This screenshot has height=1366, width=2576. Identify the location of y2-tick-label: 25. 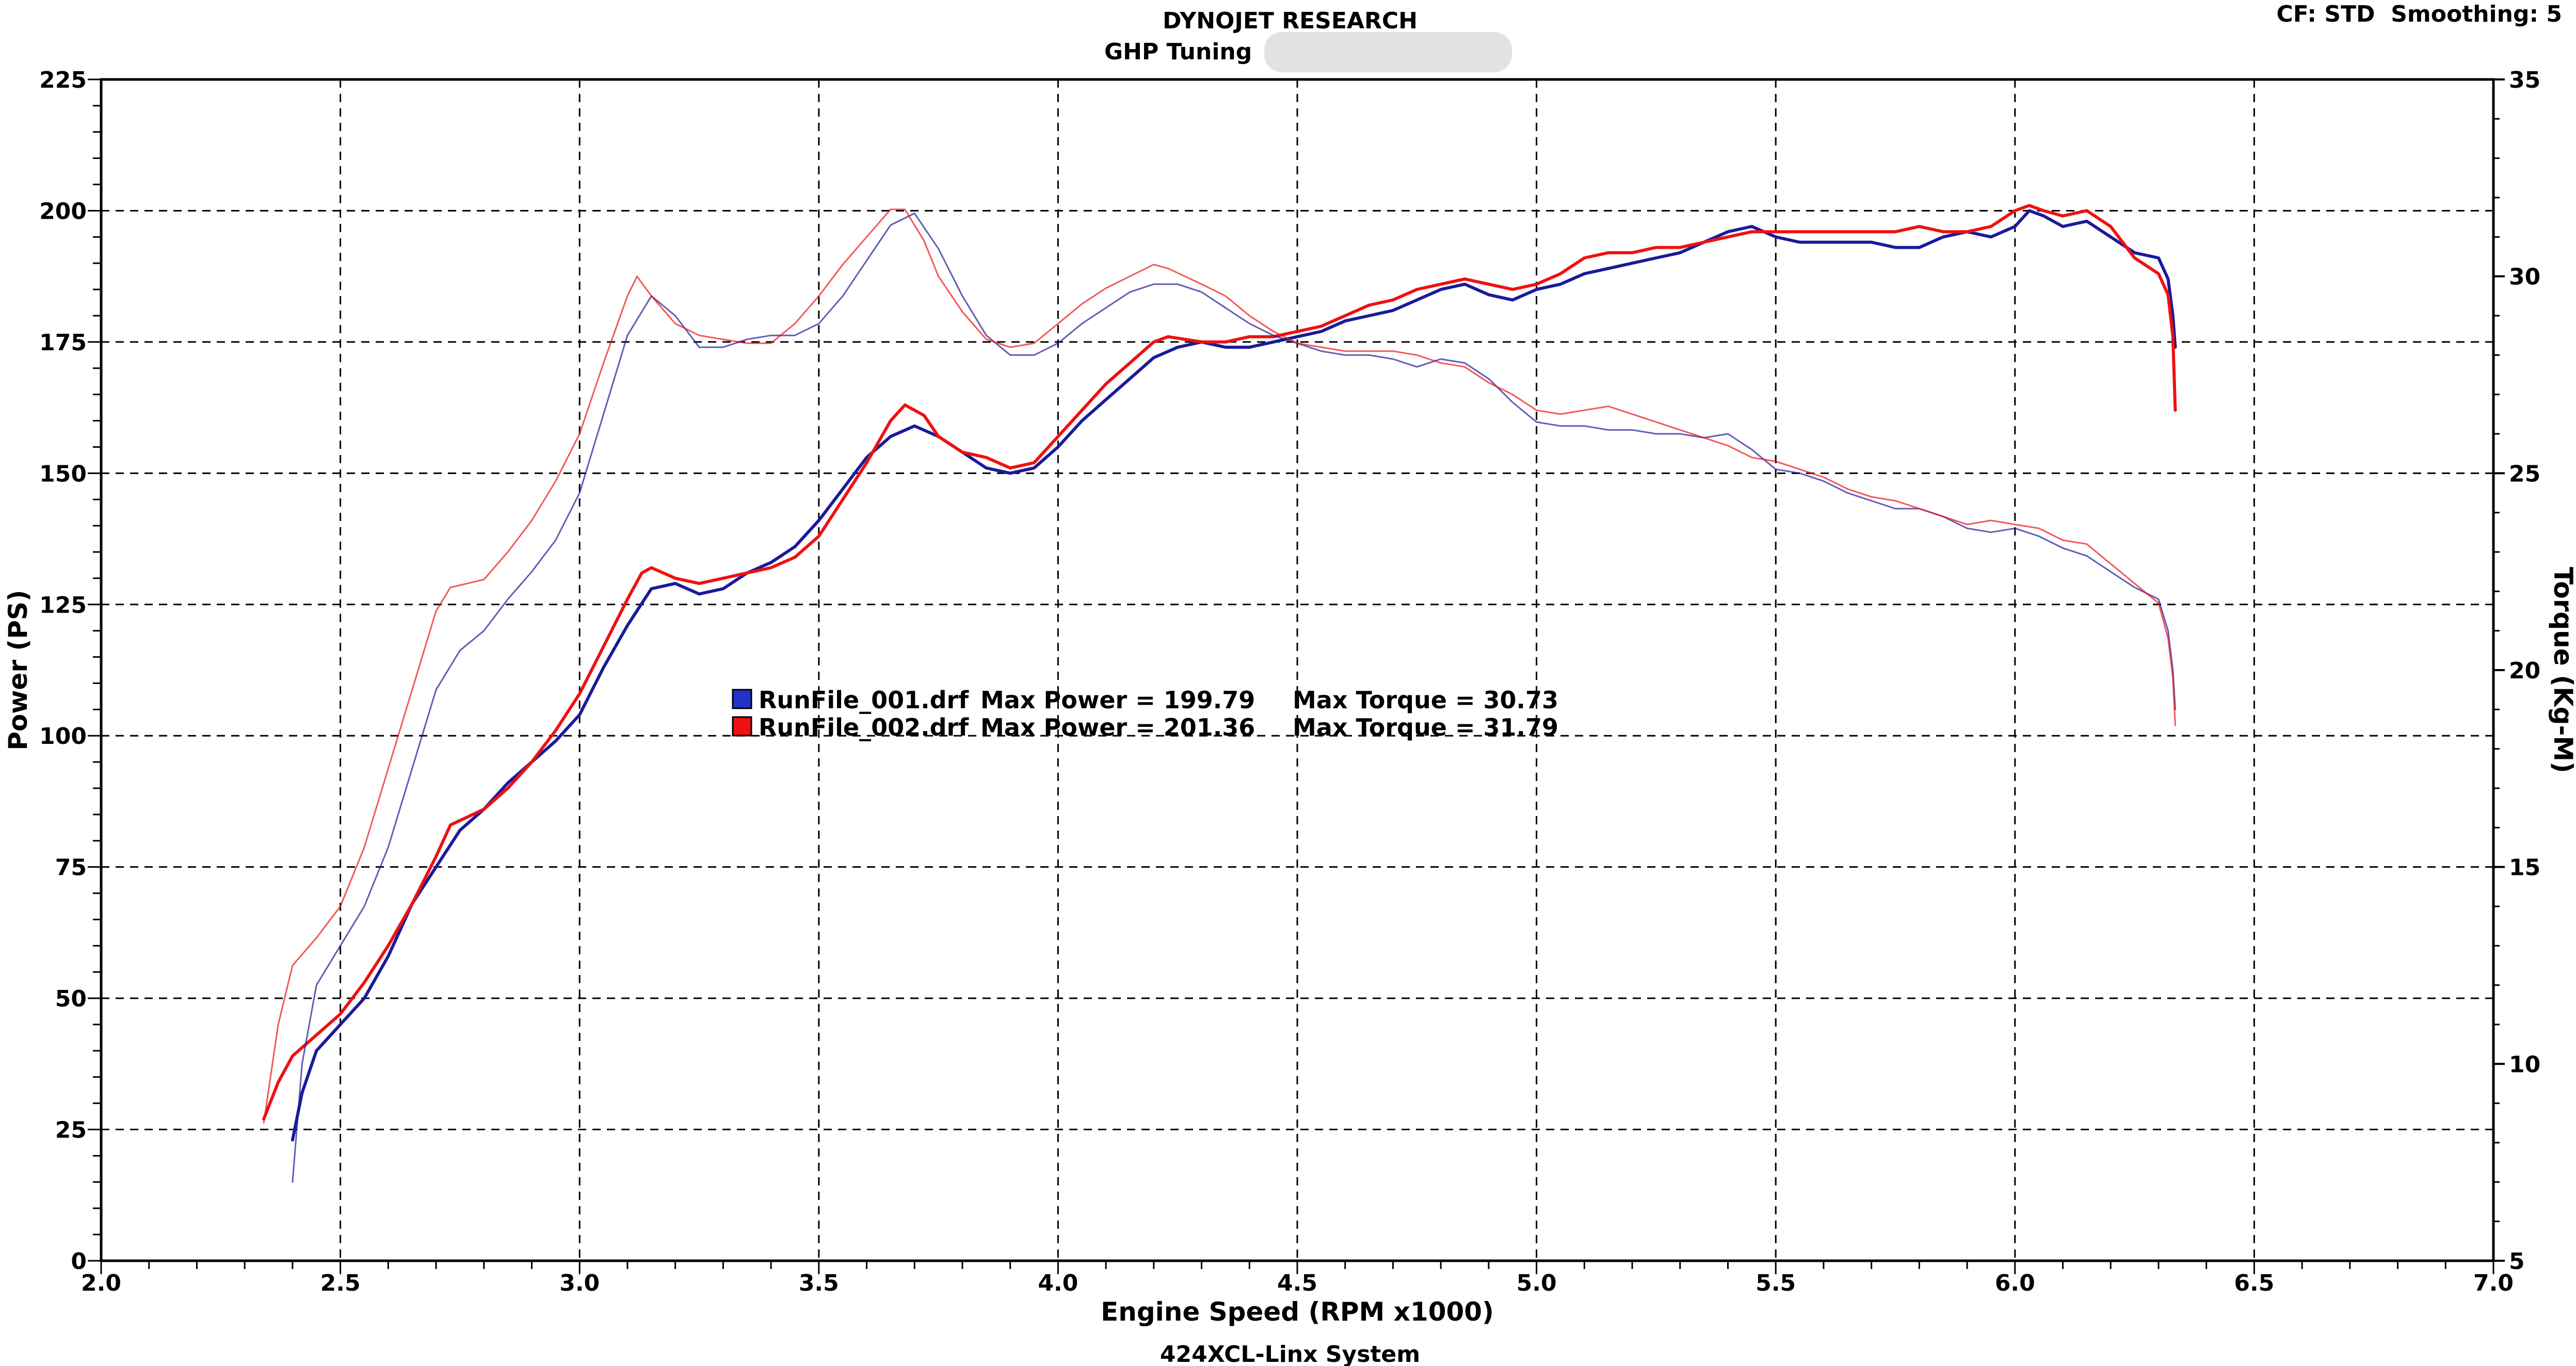
(2525, 474).